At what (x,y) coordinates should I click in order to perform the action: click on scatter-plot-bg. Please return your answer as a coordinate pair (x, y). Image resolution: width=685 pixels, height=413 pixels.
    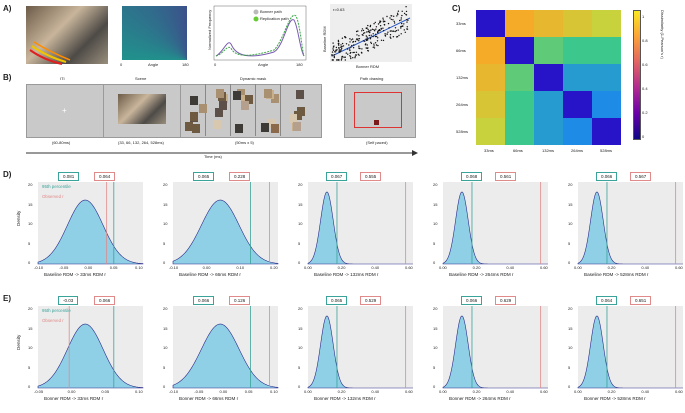
    Looking at the image, I should click on (371, 33).